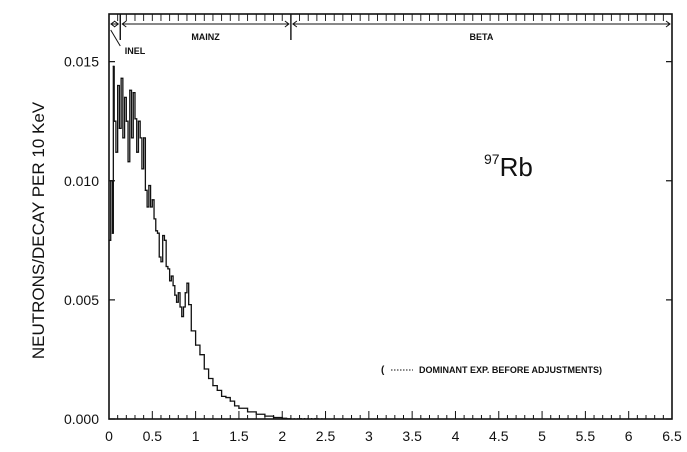  What do you see at coordinates (81, 419) in the screenshot?
I see `y-tick-label: 0.000` at bounding box center [81, 419].